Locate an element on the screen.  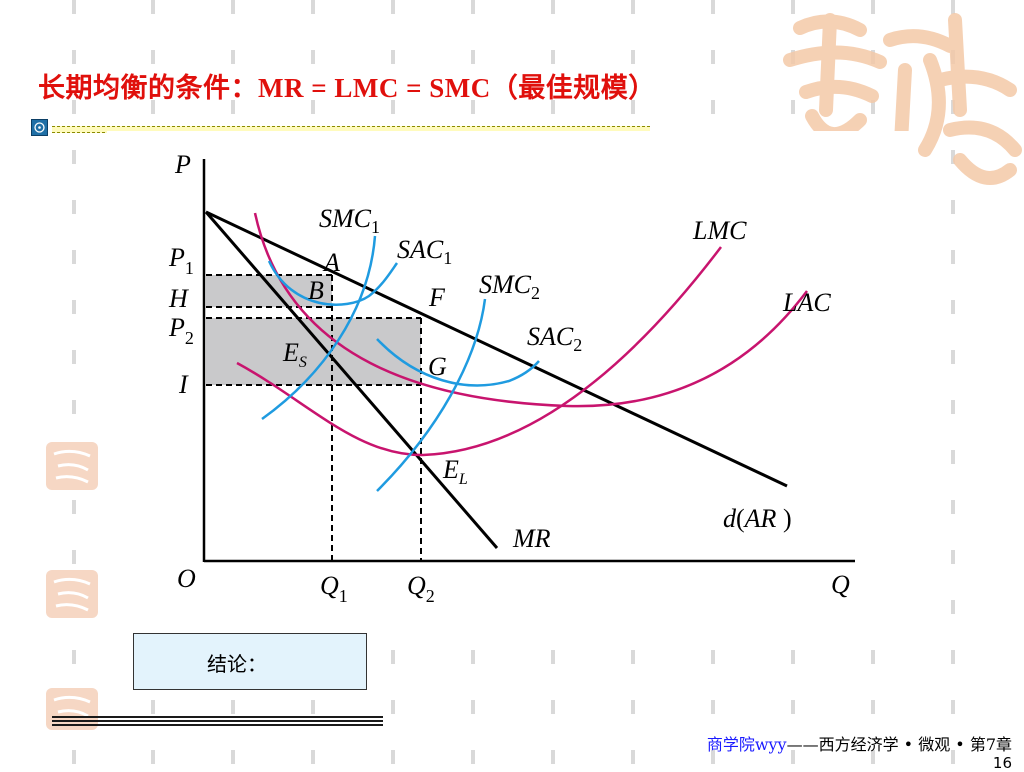
curve-label-lac: LAC is located at coordinates (806, 302).